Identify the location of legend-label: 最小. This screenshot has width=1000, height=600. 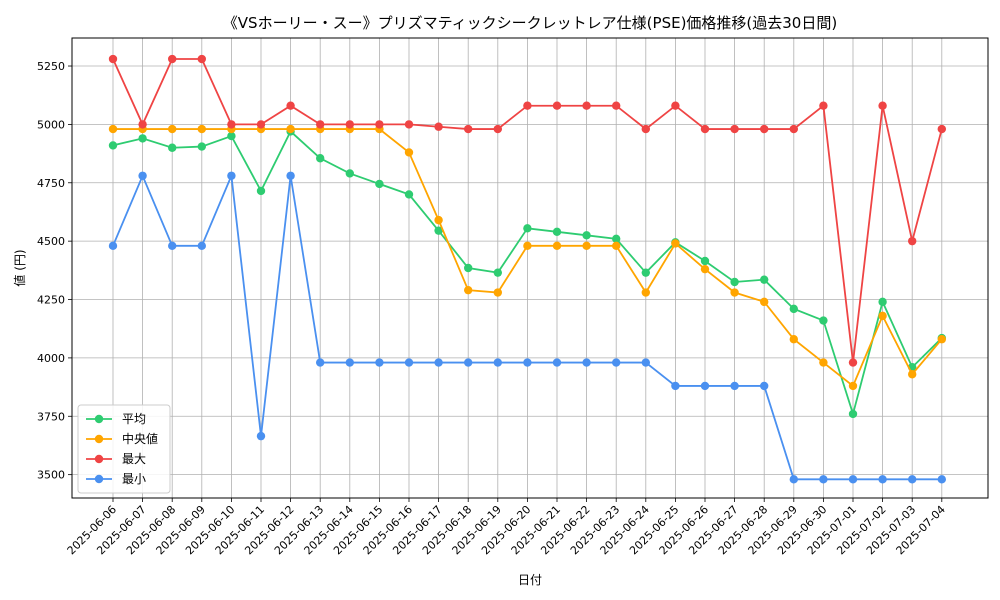
(134, 479).